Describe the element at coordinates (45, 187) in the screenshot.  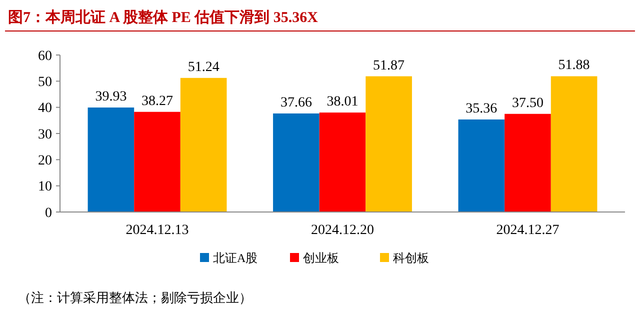
I see `y-tick-label: 10` at that location.